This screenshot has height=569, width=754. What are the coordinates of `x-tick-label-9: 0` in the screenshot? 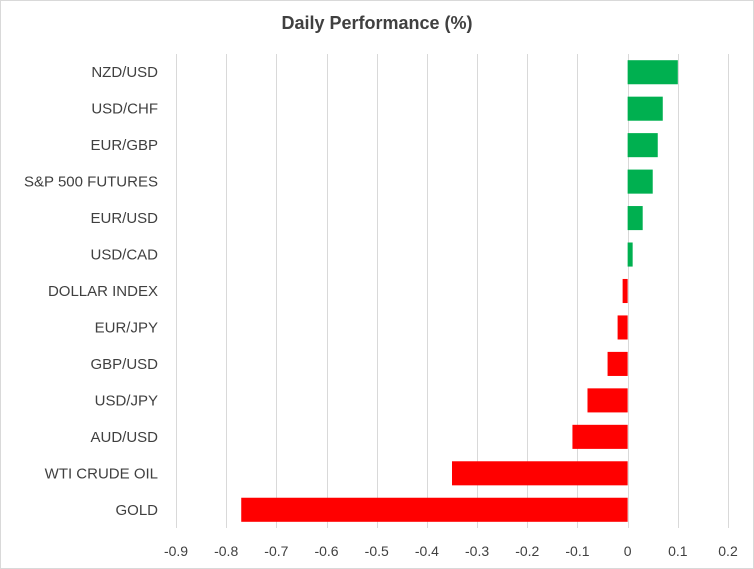 It's located at (628, 551).